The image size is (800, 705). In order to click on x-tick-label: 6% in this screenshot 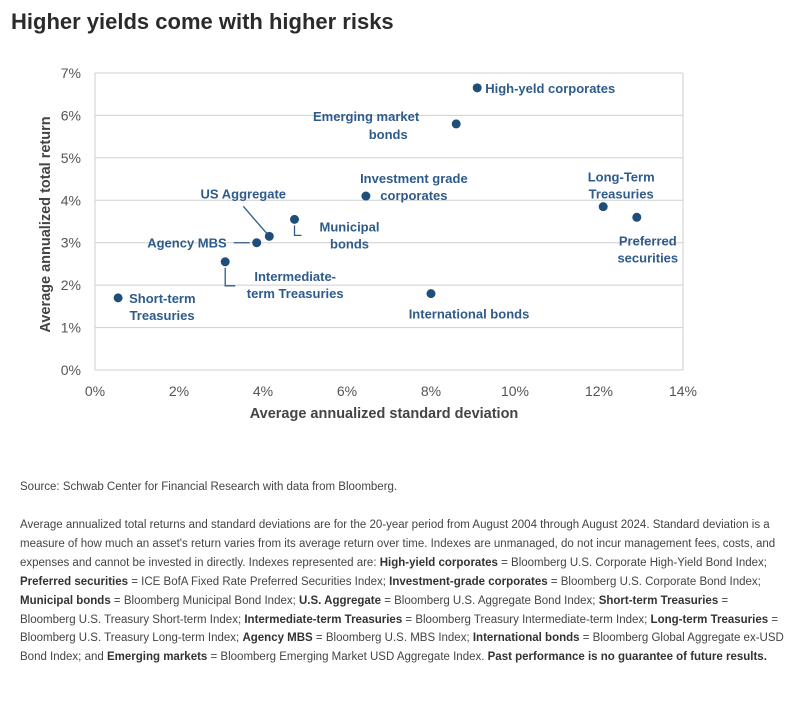, I will do `click(347, 391)`.